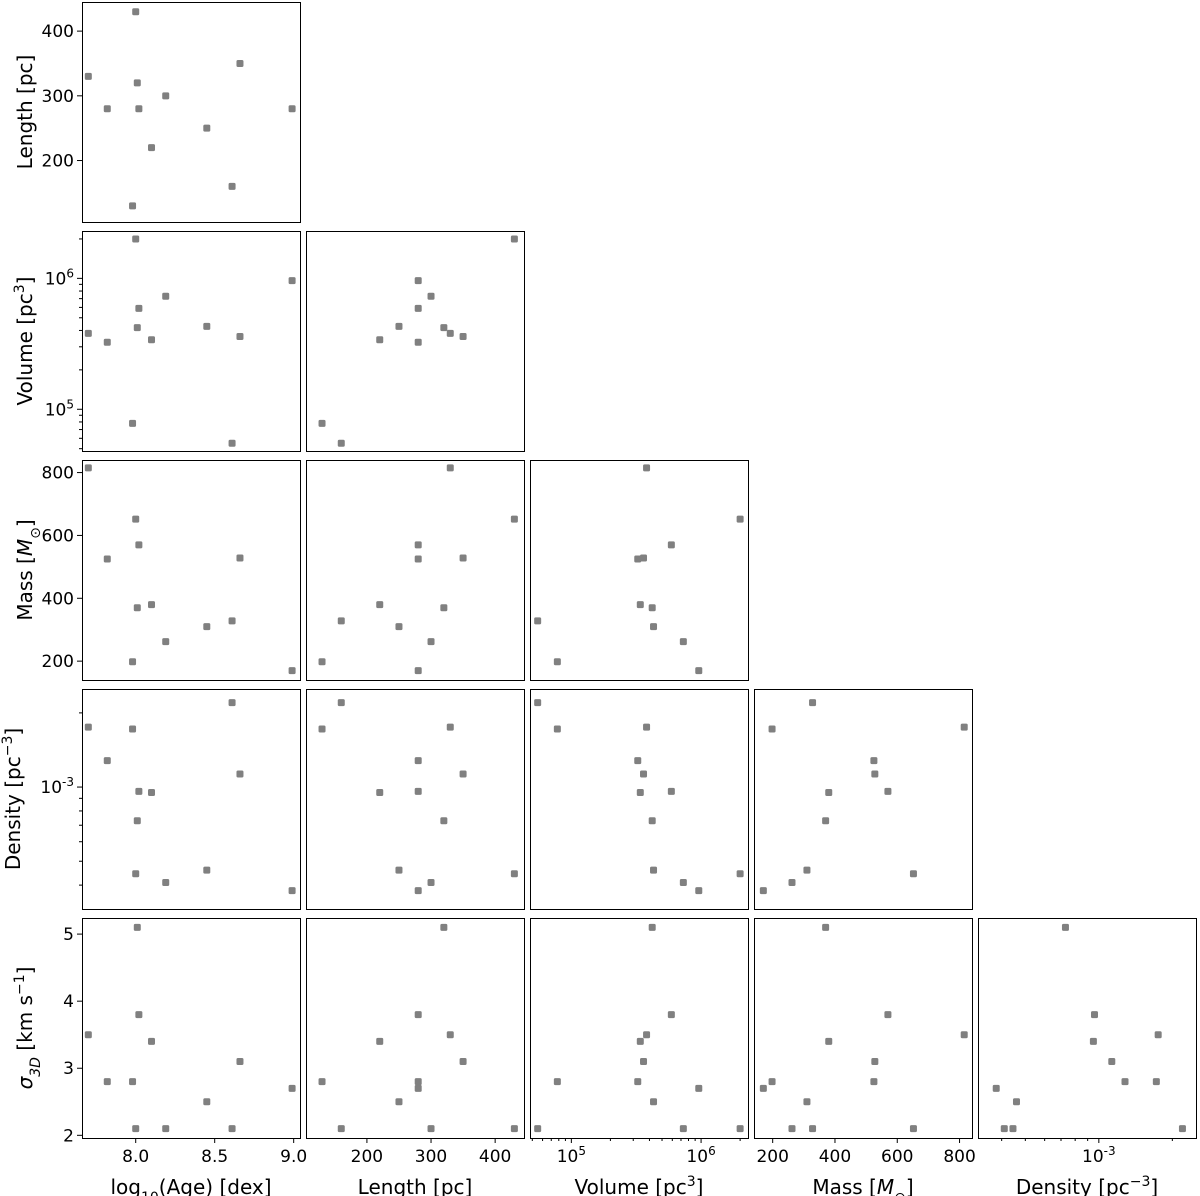 This screenshot has width=1200, height=1196. What do you see at coordinates (293, 1157) in the screenshot?
I see `x-tick-label: 9.0` at bounding box center [293, 1157].